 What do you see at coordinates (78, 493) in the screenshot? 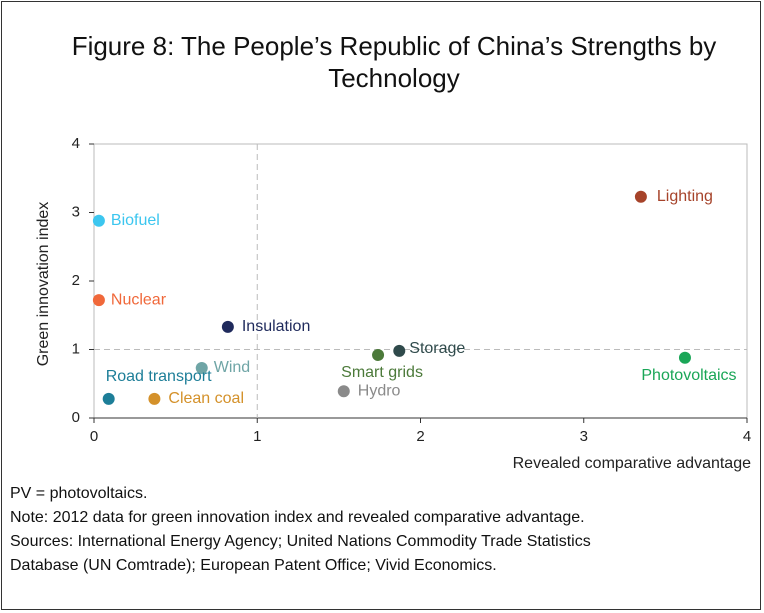
I see `note: PV = photovoltaics.` at bounding box center [78, 493].